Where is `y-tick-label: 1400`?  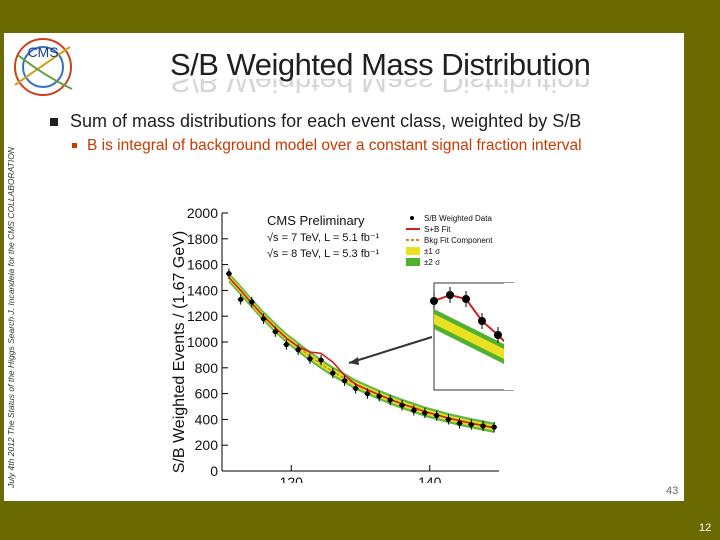
y-tick-label: 1400 is located at coordinates (202, 290).